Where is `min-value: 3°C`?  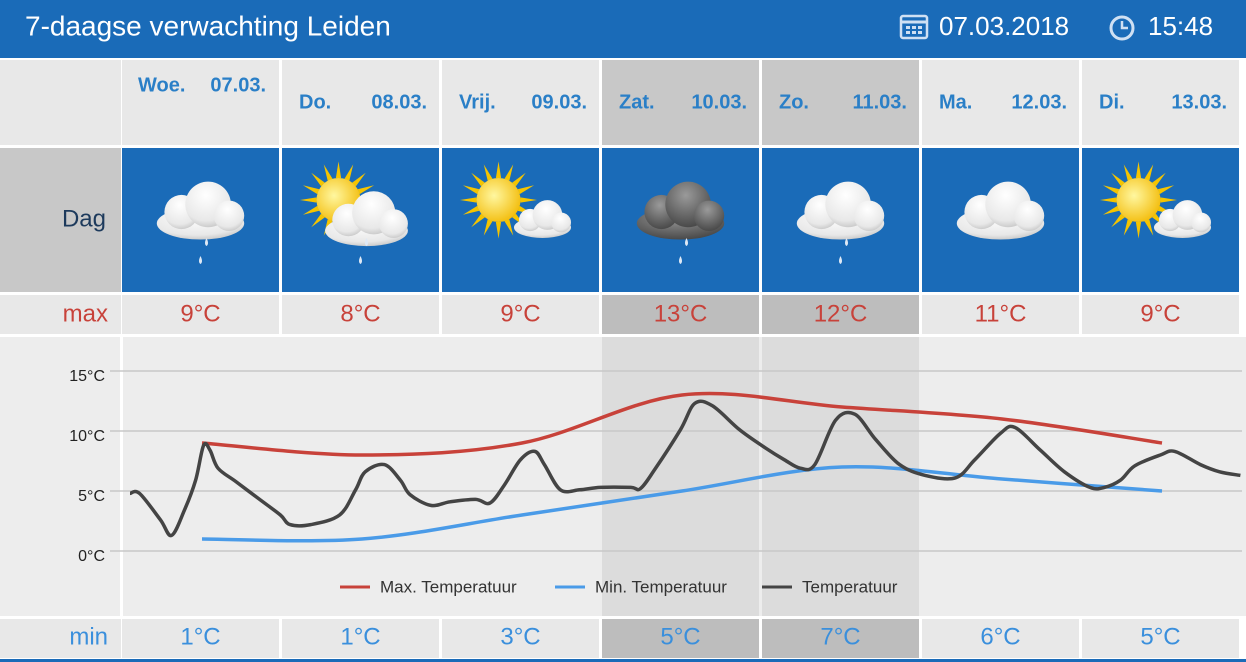
min-value: 3°C is located at coordinates (520, 636).